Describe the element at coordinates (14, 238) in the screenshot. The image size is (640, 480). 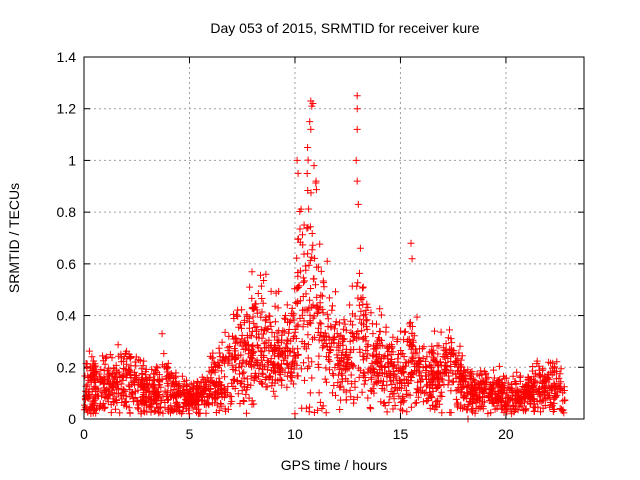
I see `y-axis-label: SRMTID / TECUs` at that location.